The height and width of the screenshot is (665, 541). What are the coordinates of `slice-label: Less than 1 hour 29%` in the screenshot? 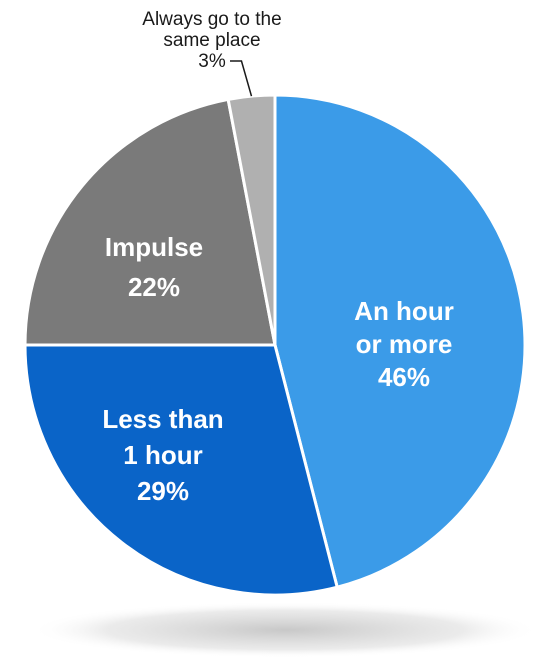 It's located at (162, 455).